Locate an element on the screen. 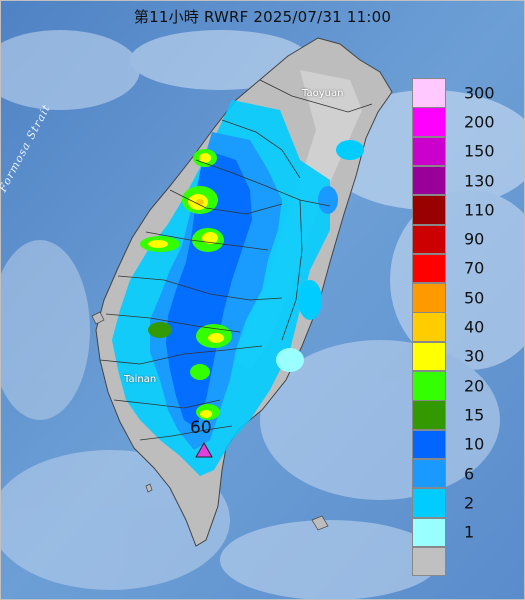  place-label-taoyuan: Taoyuan is located at coordinates (323, 93).